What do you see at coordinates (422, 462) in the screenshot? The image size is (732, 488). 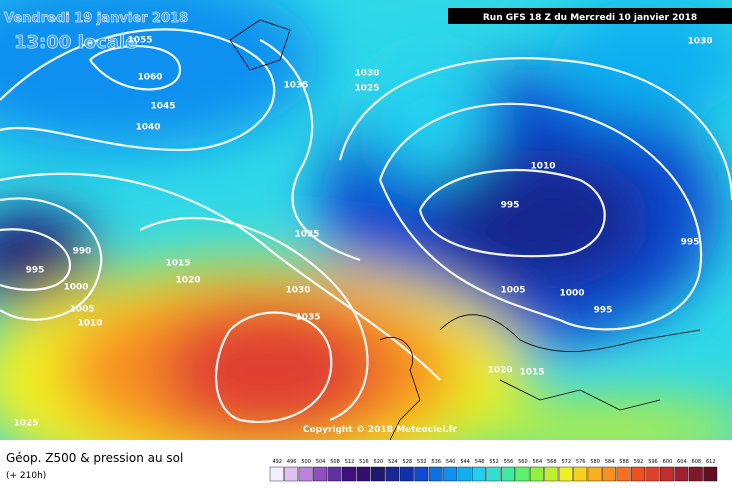 I see `legend-label: 532` at bounding box center [422, 462].